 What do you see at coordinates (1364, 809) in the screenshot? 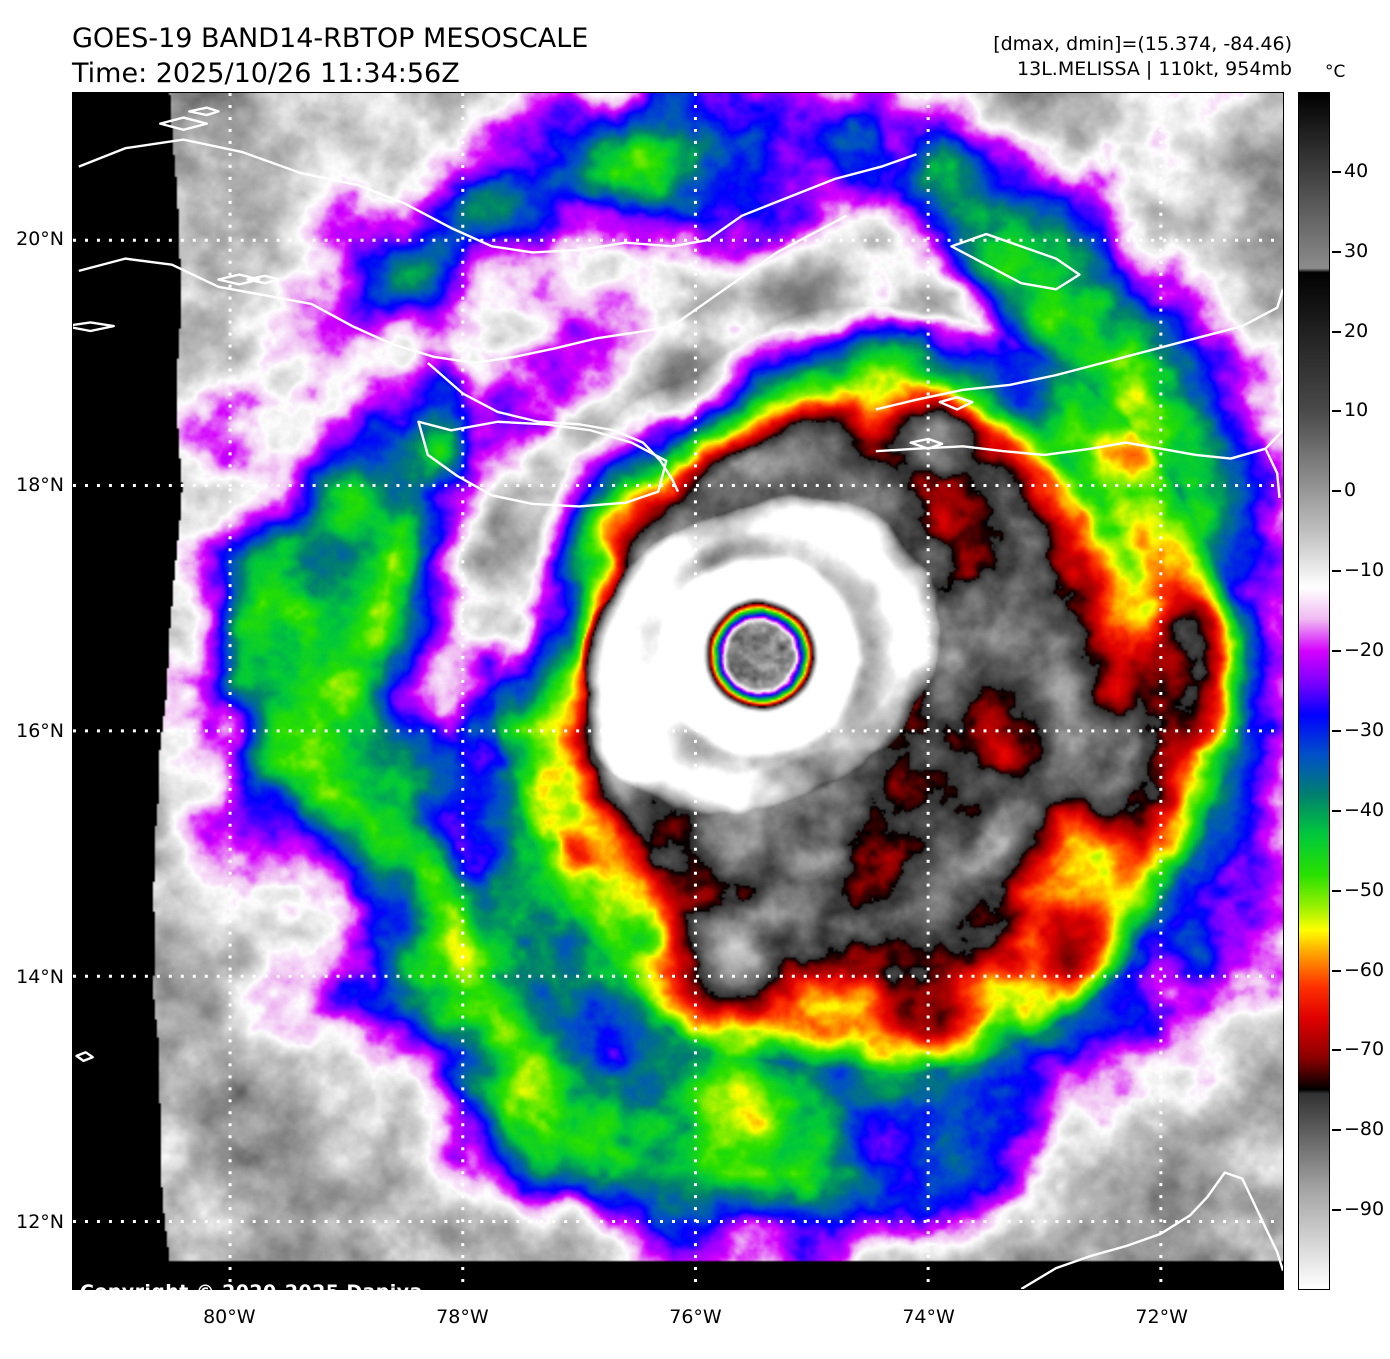
I see `colorbar-tick-label: −40` at bounding box center [1364, 809].